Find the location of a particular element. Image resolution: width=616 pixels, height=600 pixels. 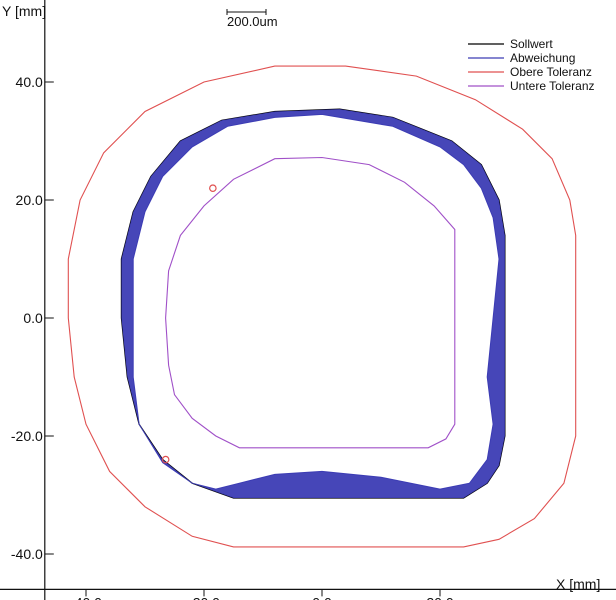

y-tick-label: -20.0 is located at coordinates (27, 436).